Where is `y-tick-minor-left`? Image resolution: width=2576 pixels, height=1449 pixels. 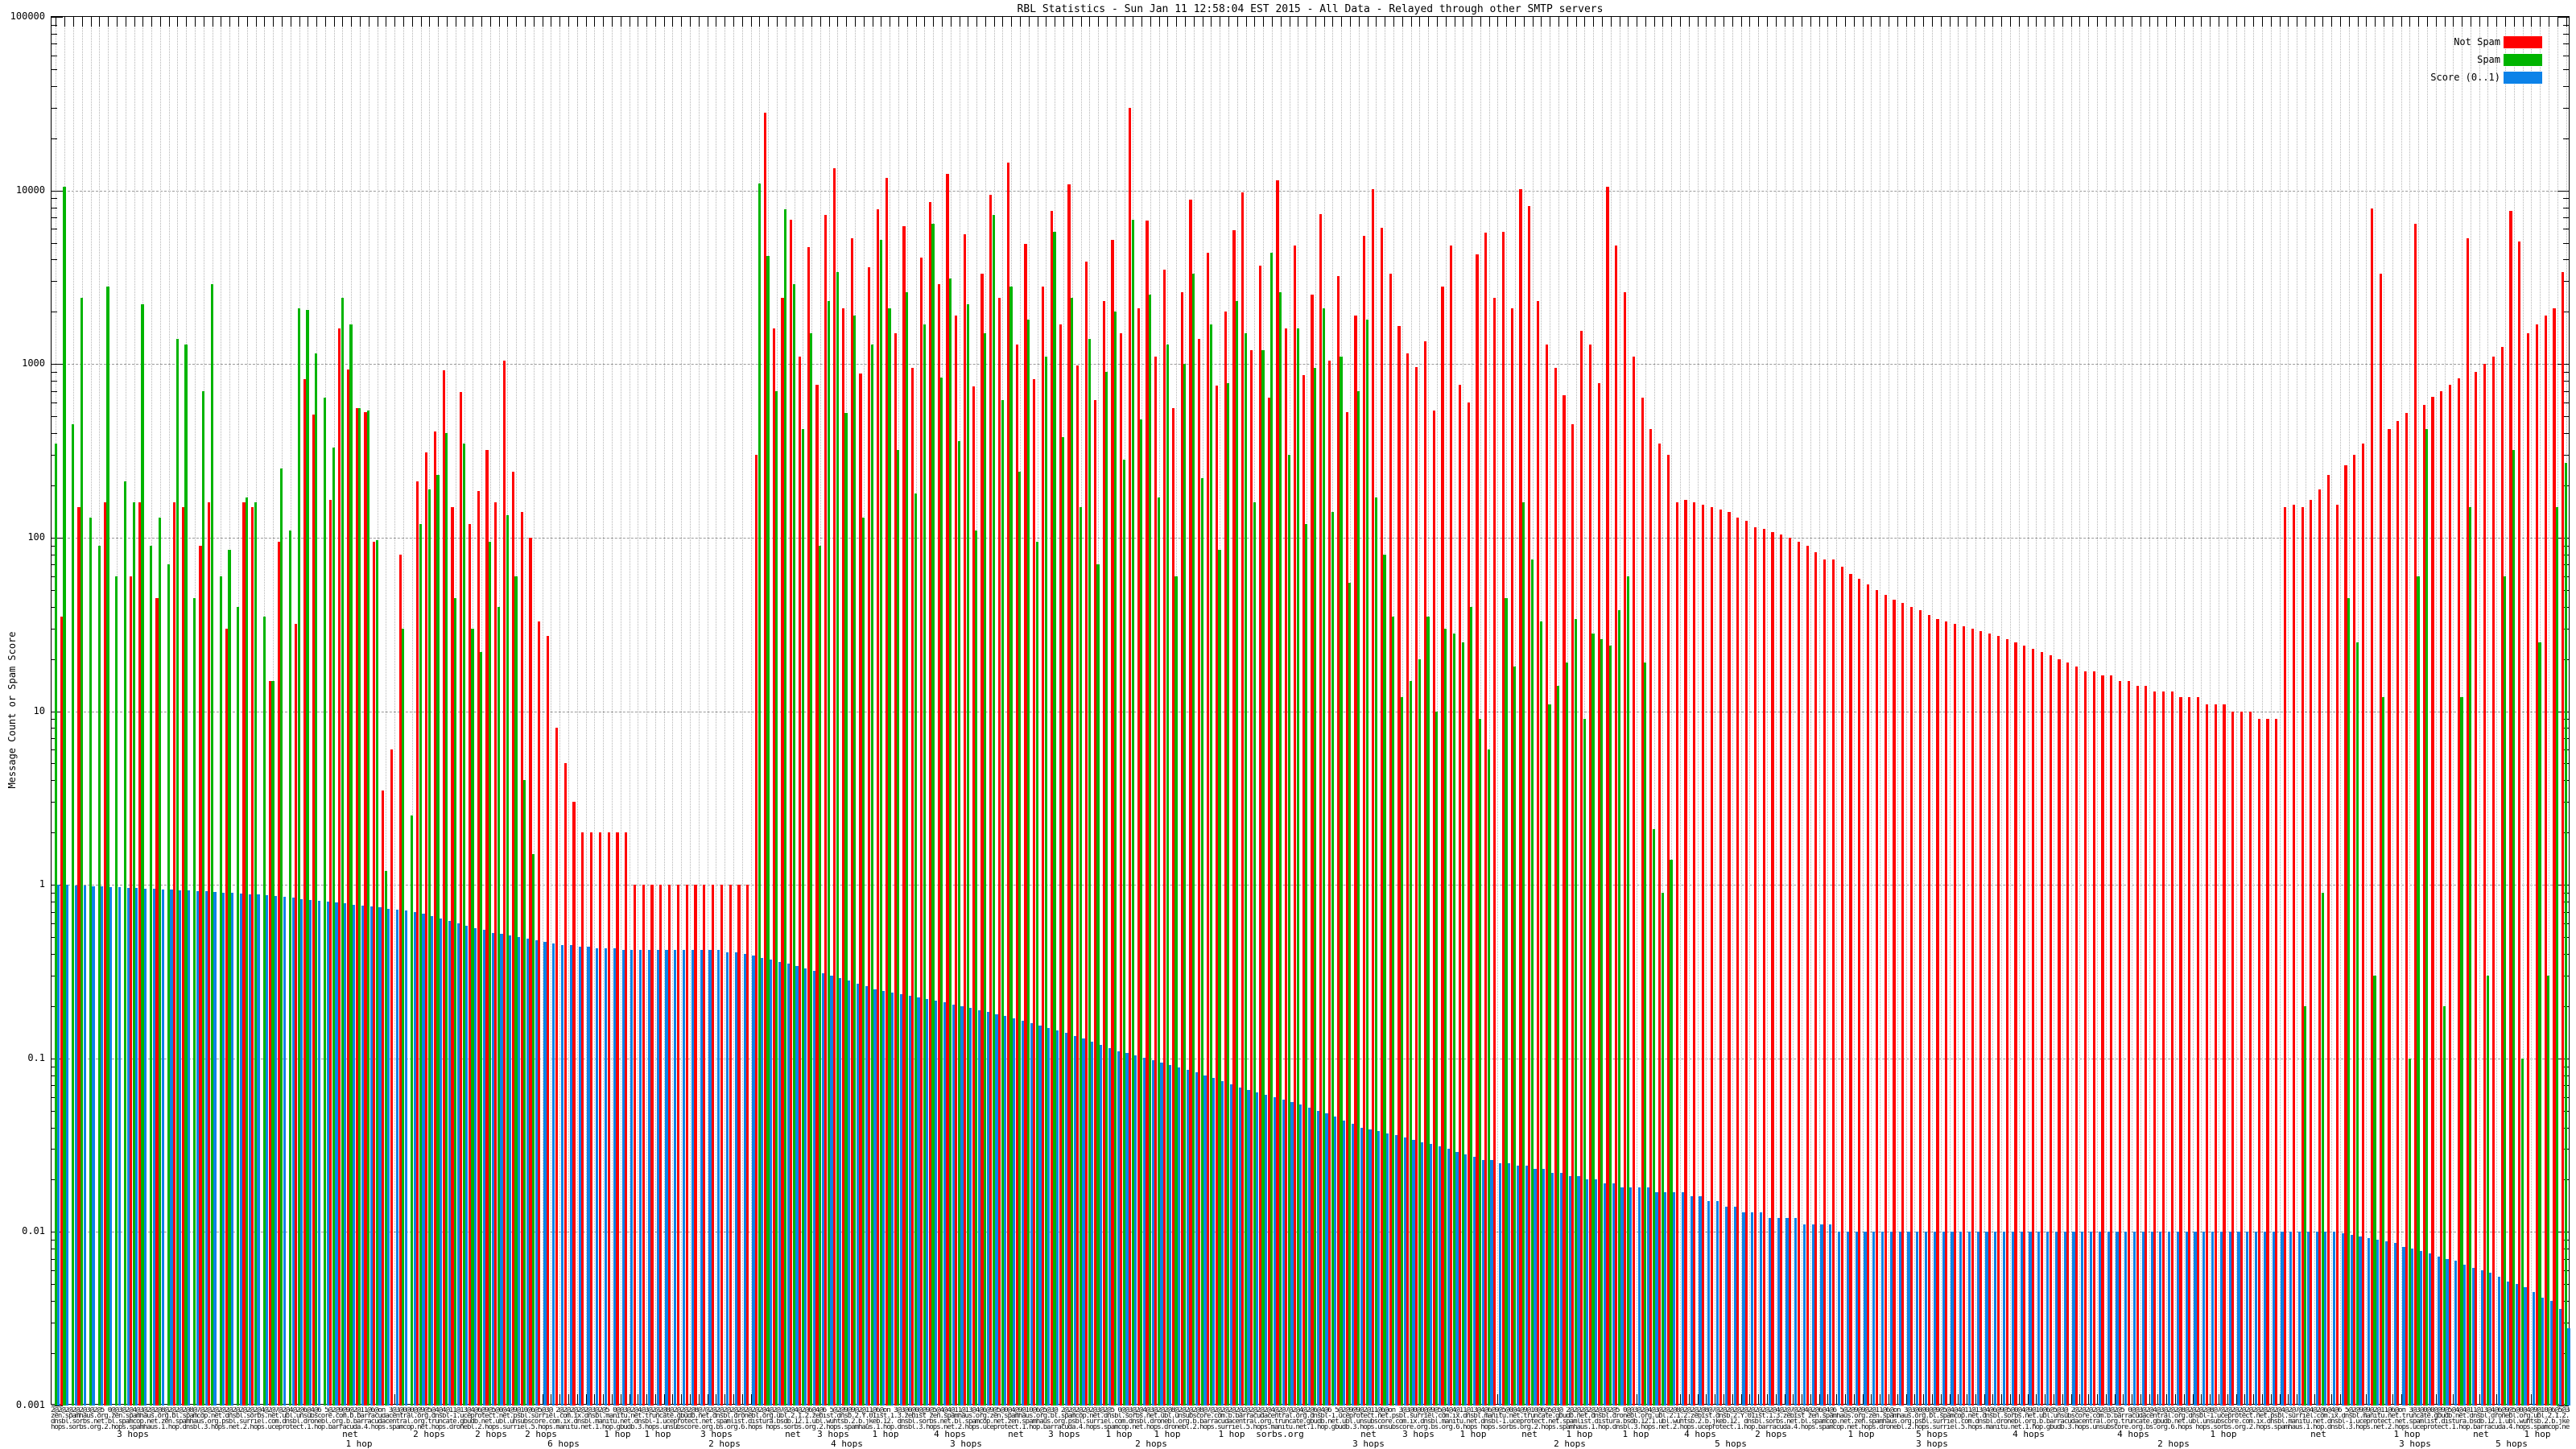
y-tick-minor-left is located at coordinates (54, 924).